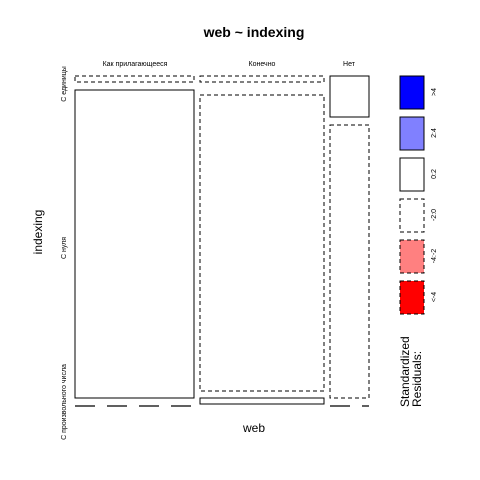 Image resolution: width=480 pixels, height=480 pixels. What do you see at coordinates (262, 64) in the screenshot?
I see `x-tick-label: Конечно` at bounding box center [262, 64].